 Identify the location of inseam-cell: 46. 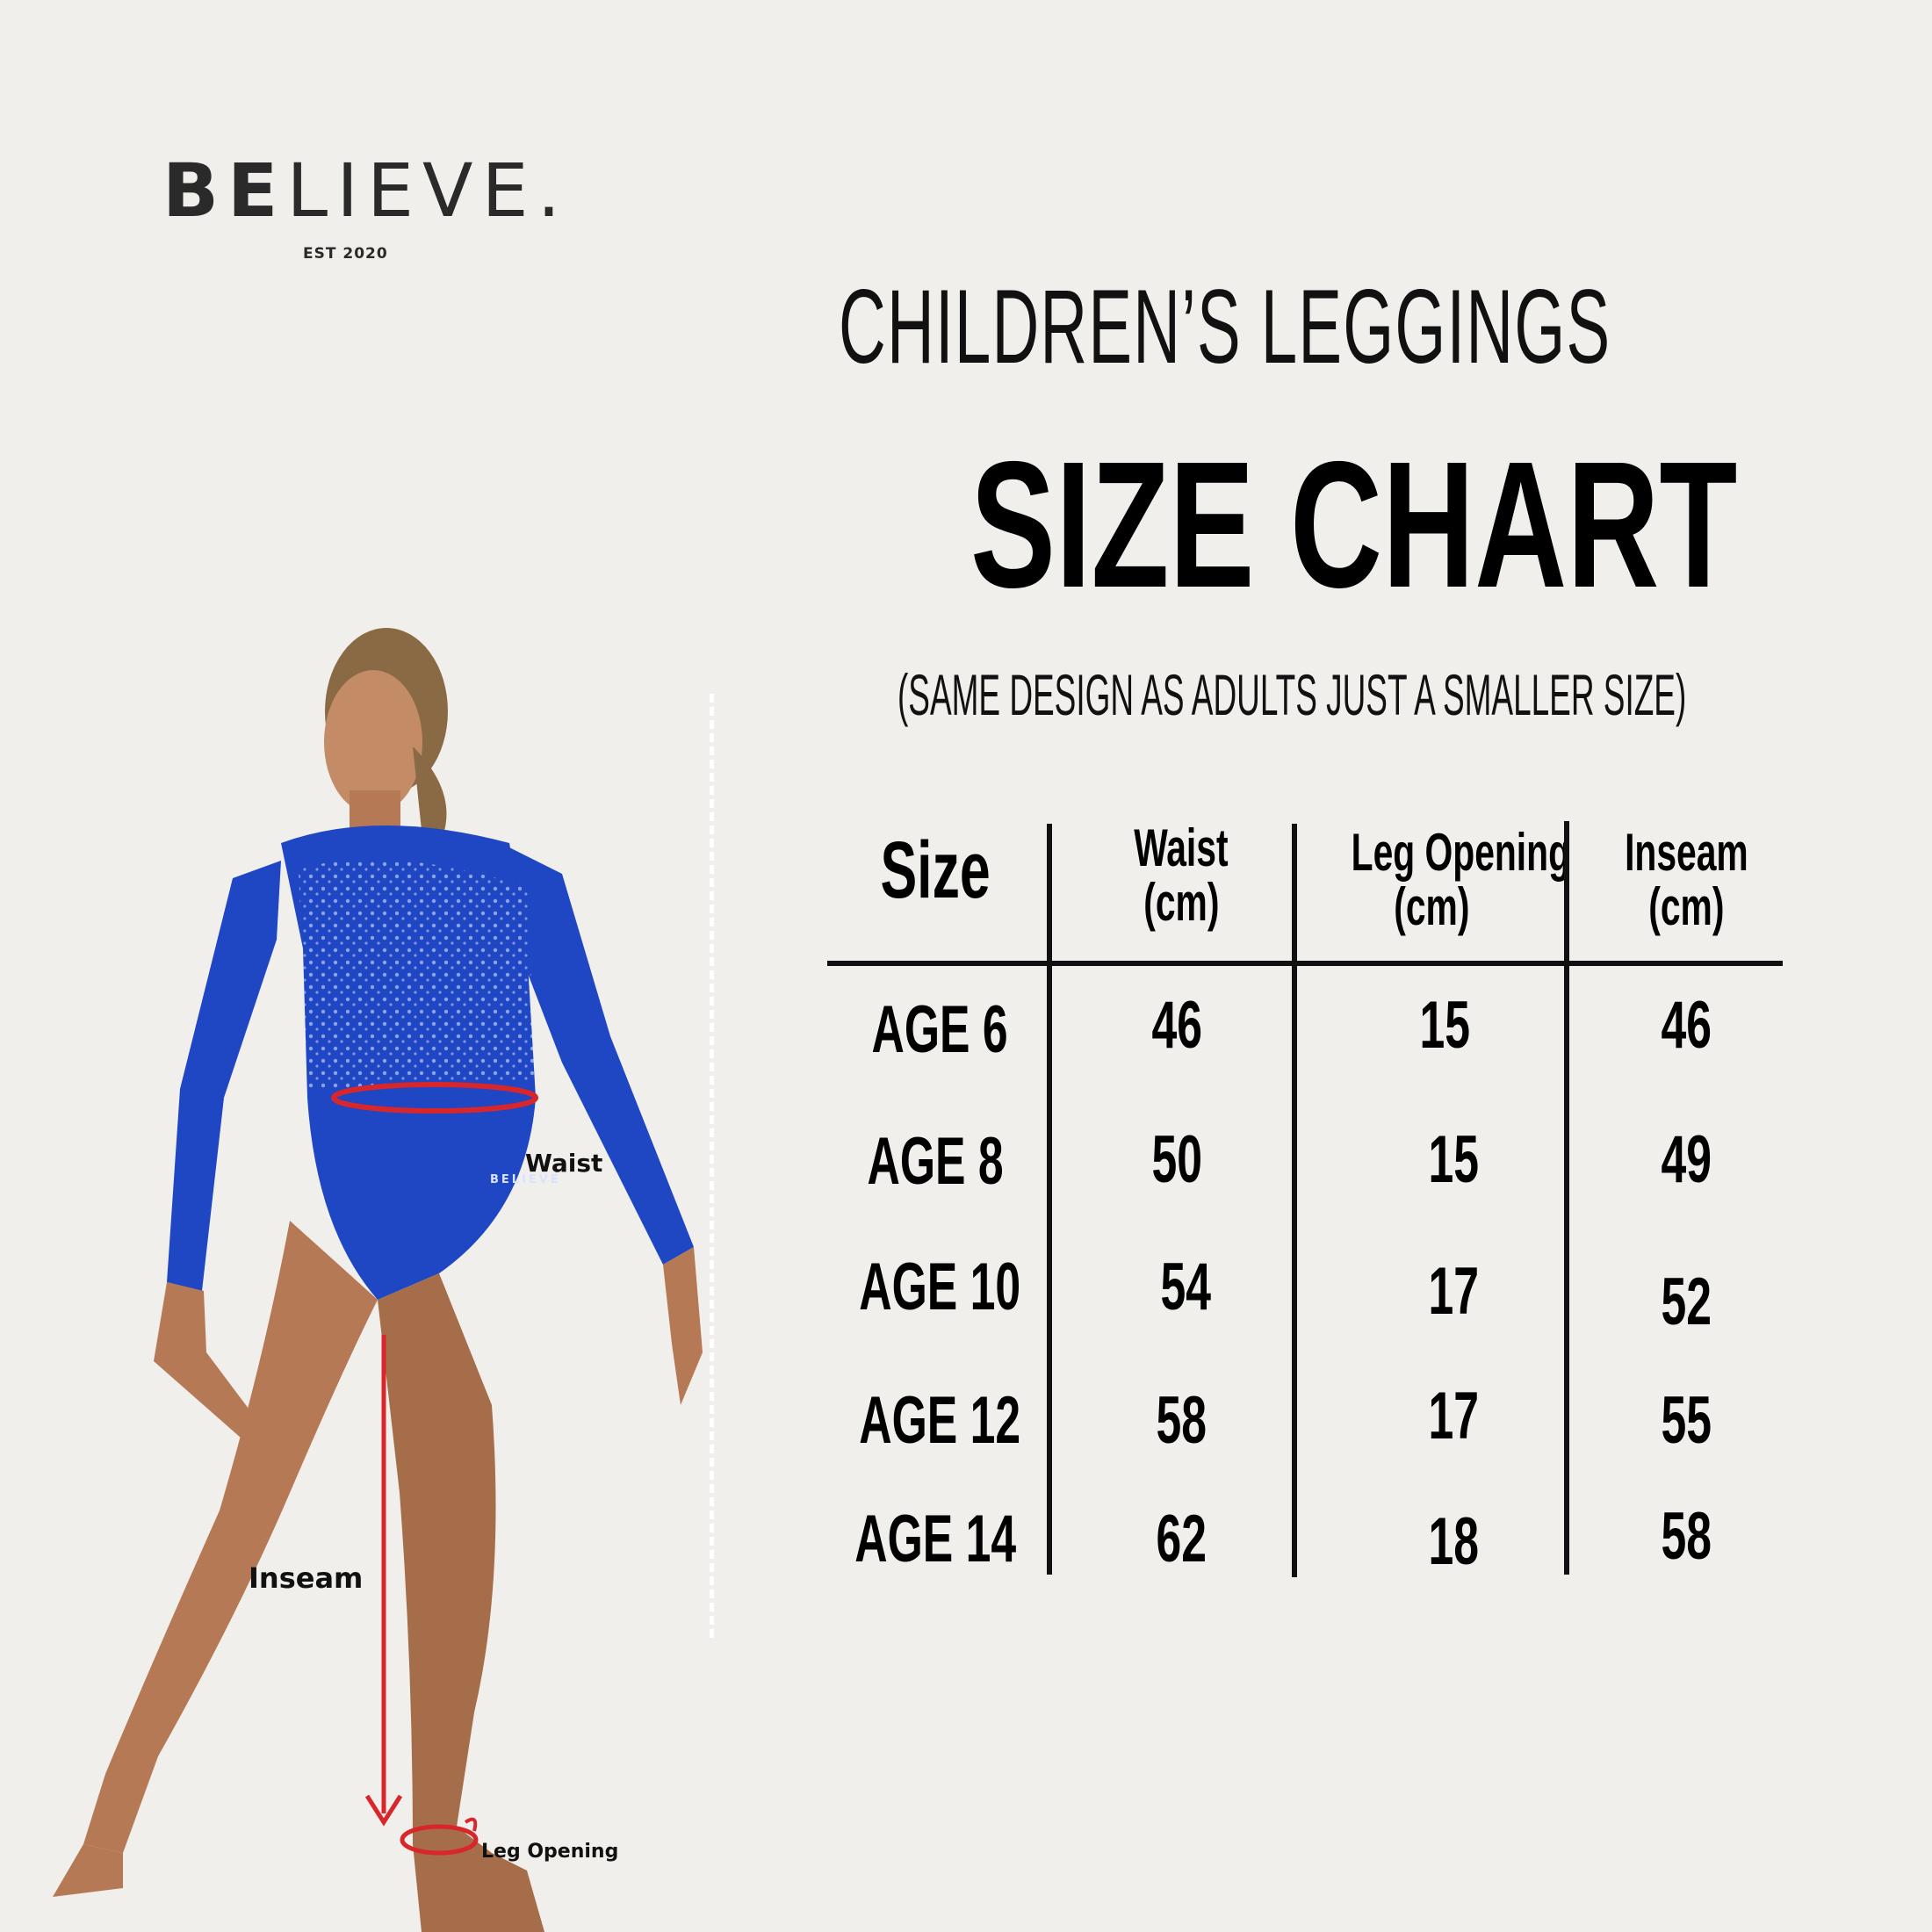
(1686, 1026).